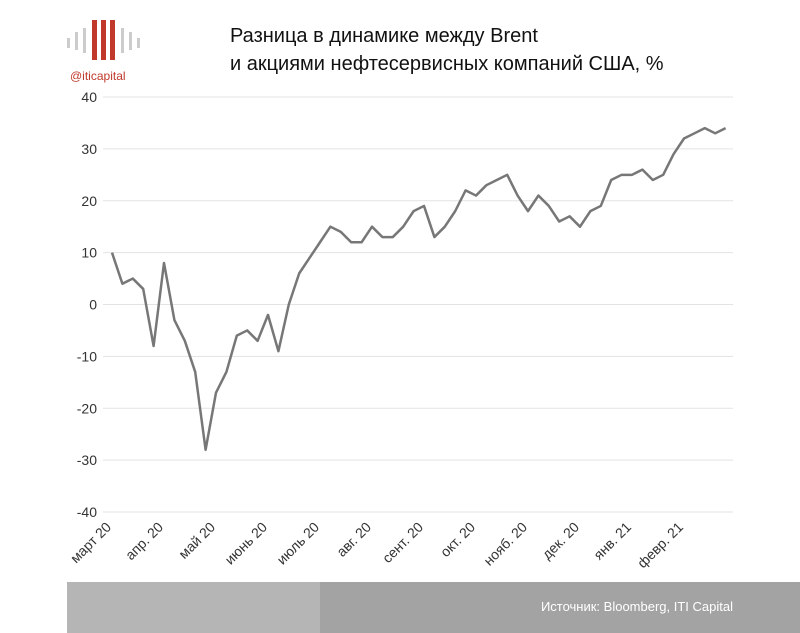 The height and width of the screenshot is (633, 800). Describe the element at coordinates (297, 543) in the screenshot. I see `x-tick-label: июль 20` at that location.